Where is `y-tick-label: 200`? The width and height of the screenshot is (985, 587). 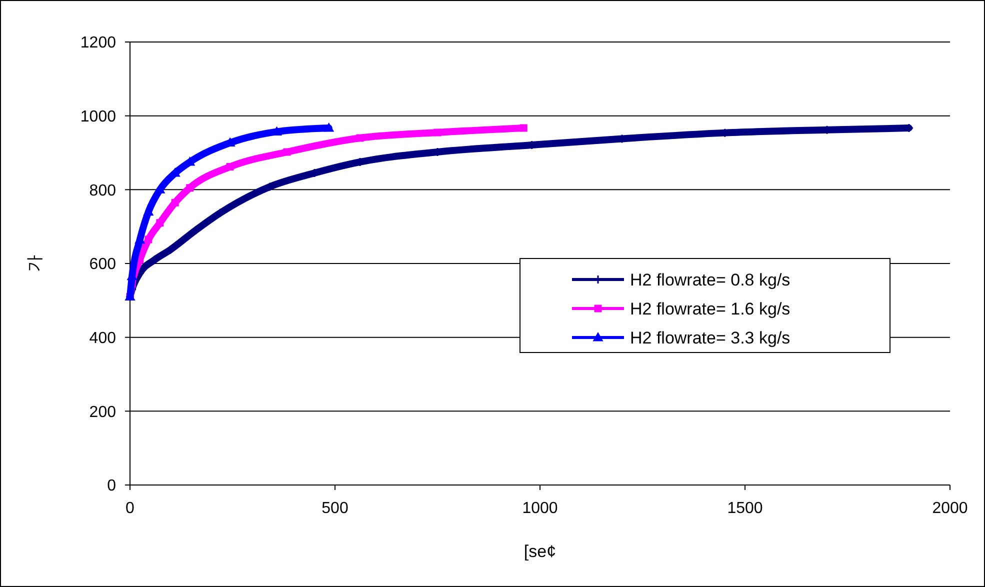
y-tick-label: 200 is located at coordinates (102, 412).